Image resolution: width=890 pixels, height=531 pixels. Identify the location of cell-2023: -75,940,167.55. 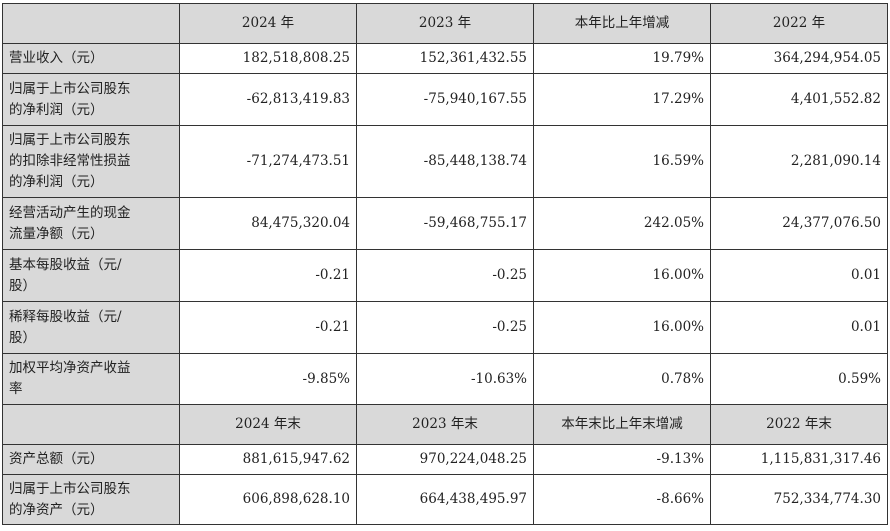
(445, 99).